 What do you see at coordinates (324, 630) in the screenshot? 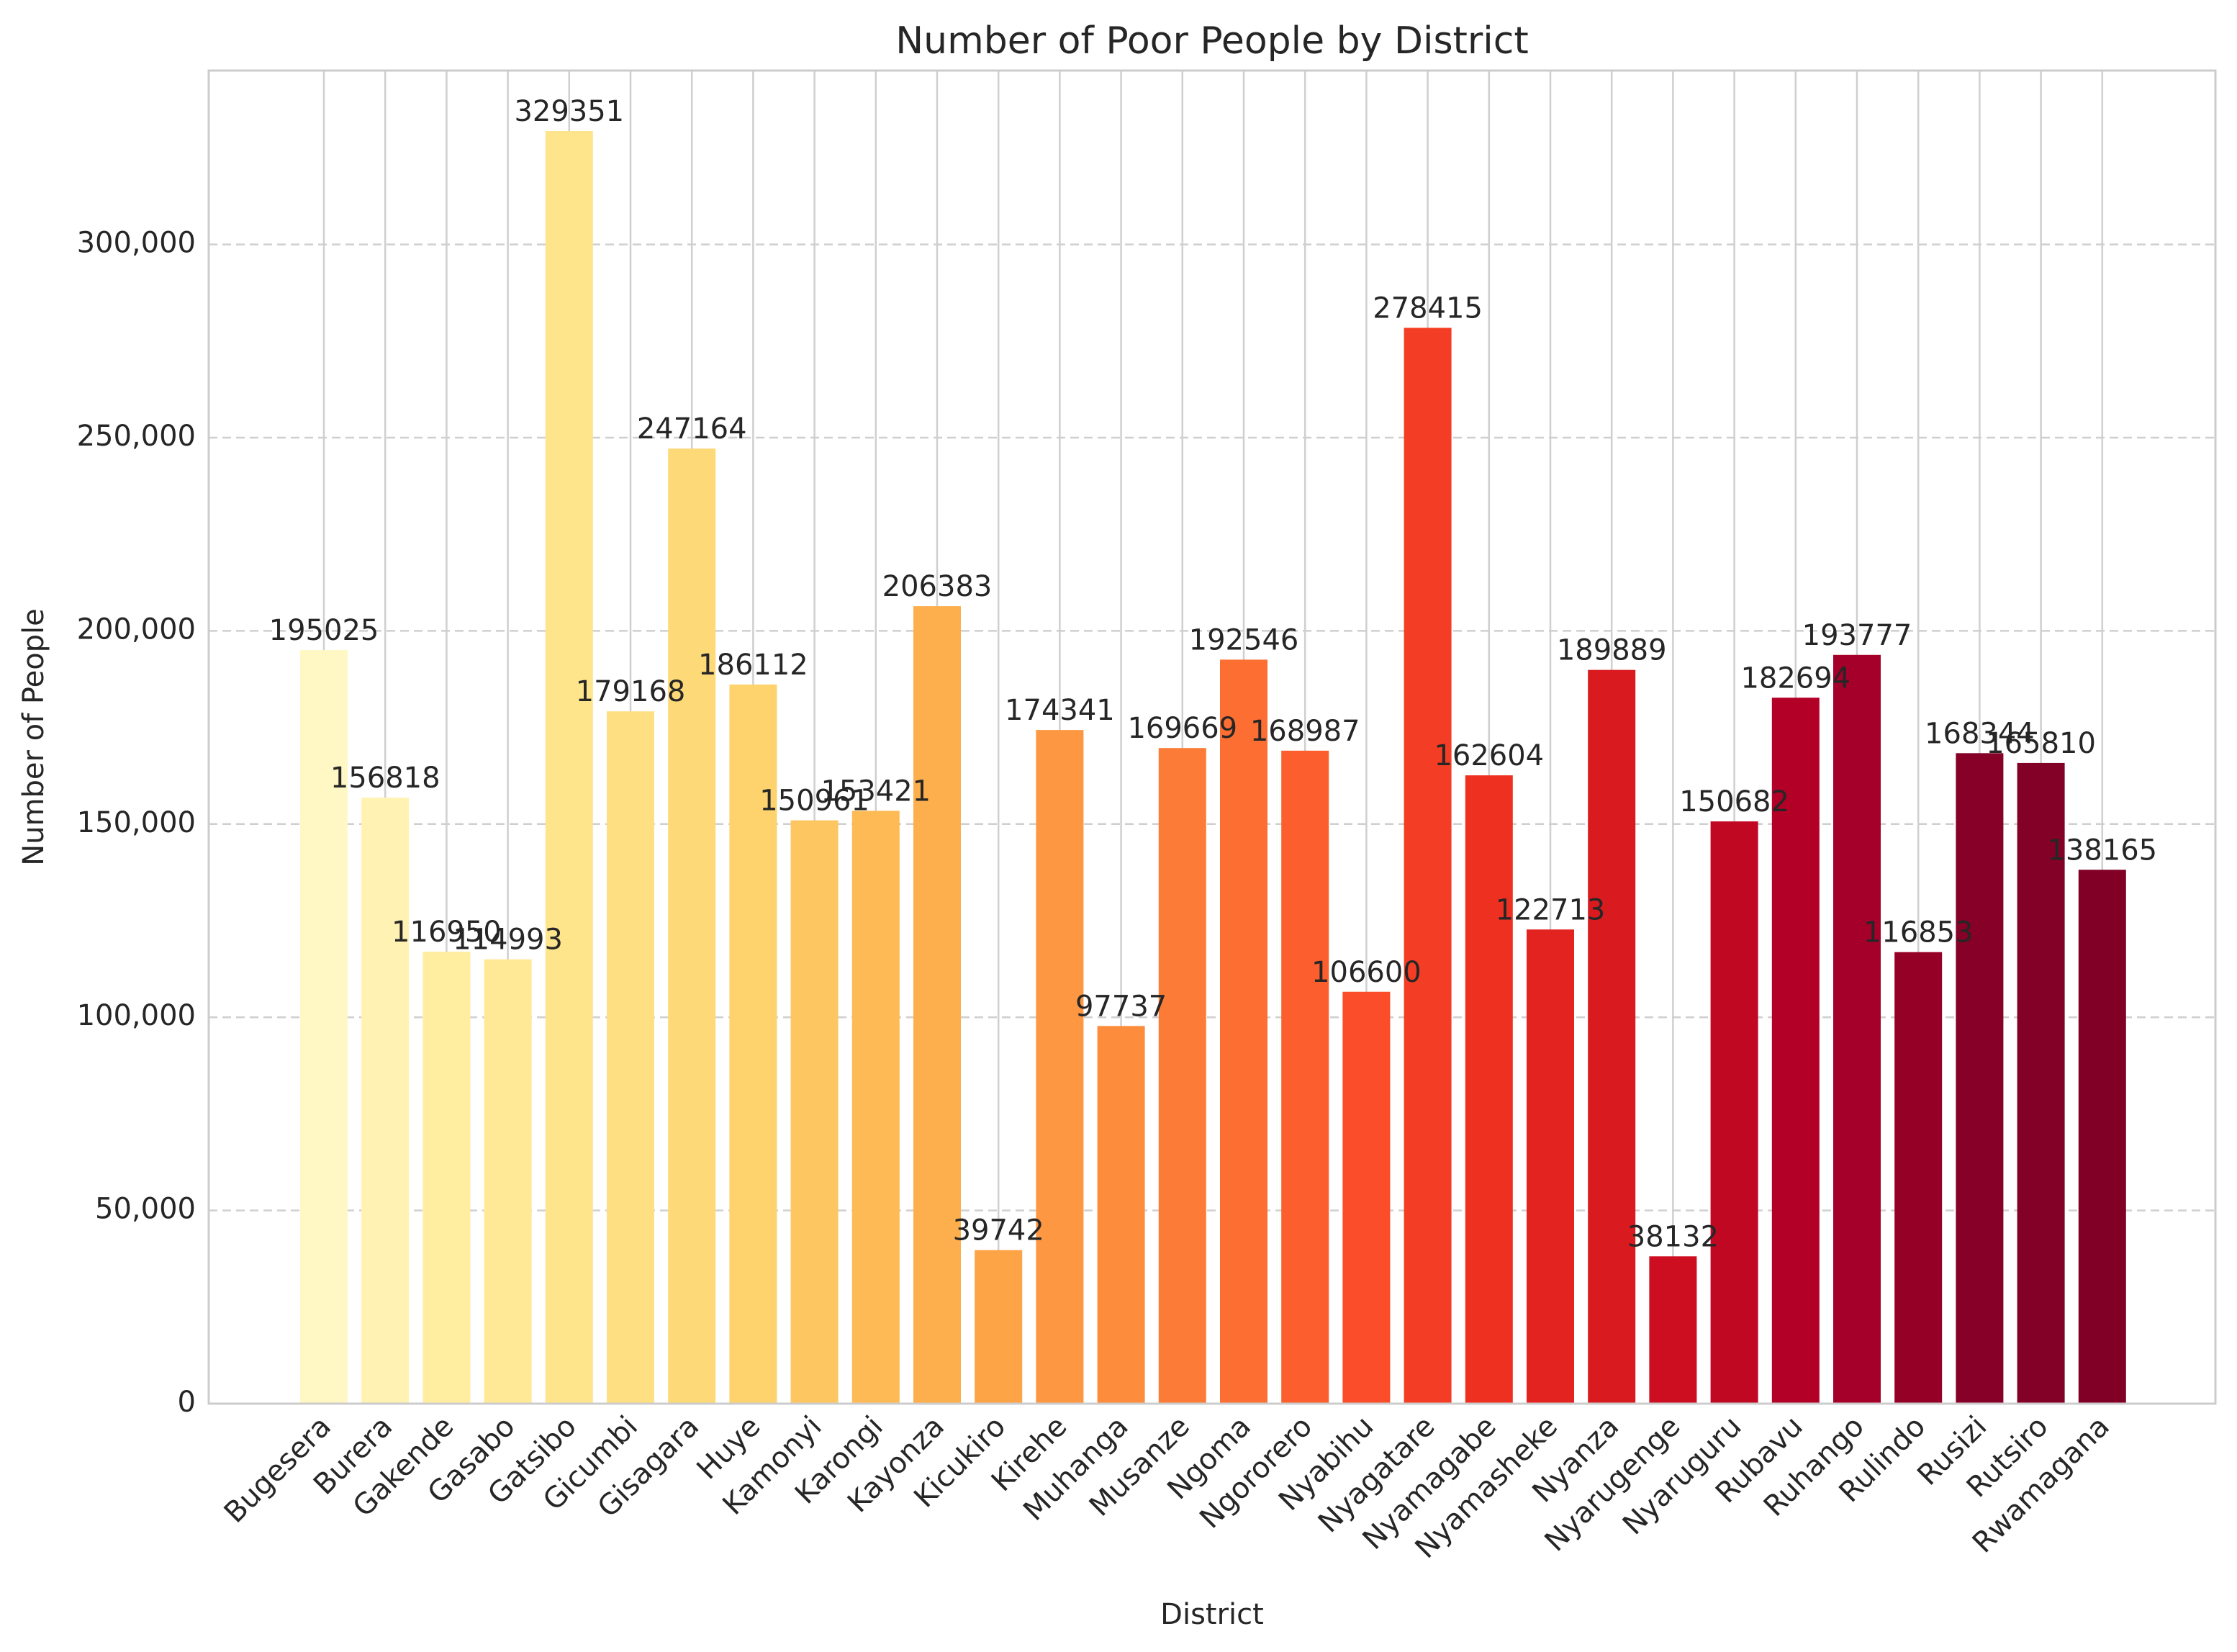
I see `bar-value-label: 195025` at bounding box center [324, 630].